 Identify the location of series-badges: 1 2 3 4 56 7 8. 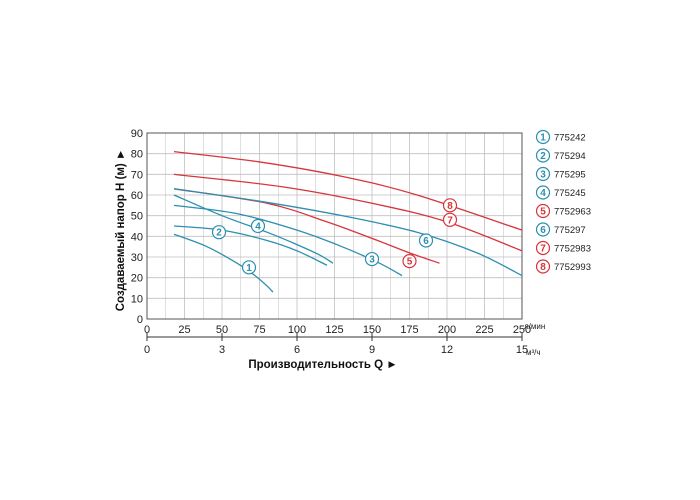
(334, 236).